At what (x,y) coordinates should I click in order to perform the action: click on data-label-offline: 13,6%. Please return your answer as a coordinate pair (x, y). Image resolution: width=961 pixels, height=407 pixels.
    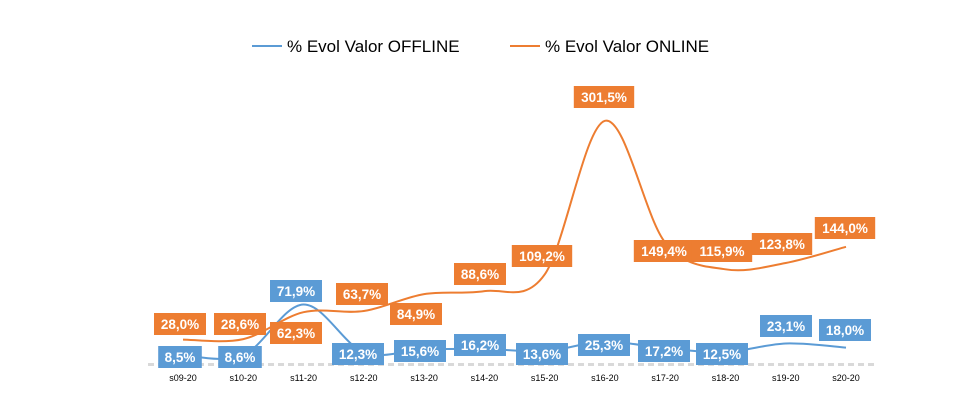
    Looking at the image, I should click on (542, 354).